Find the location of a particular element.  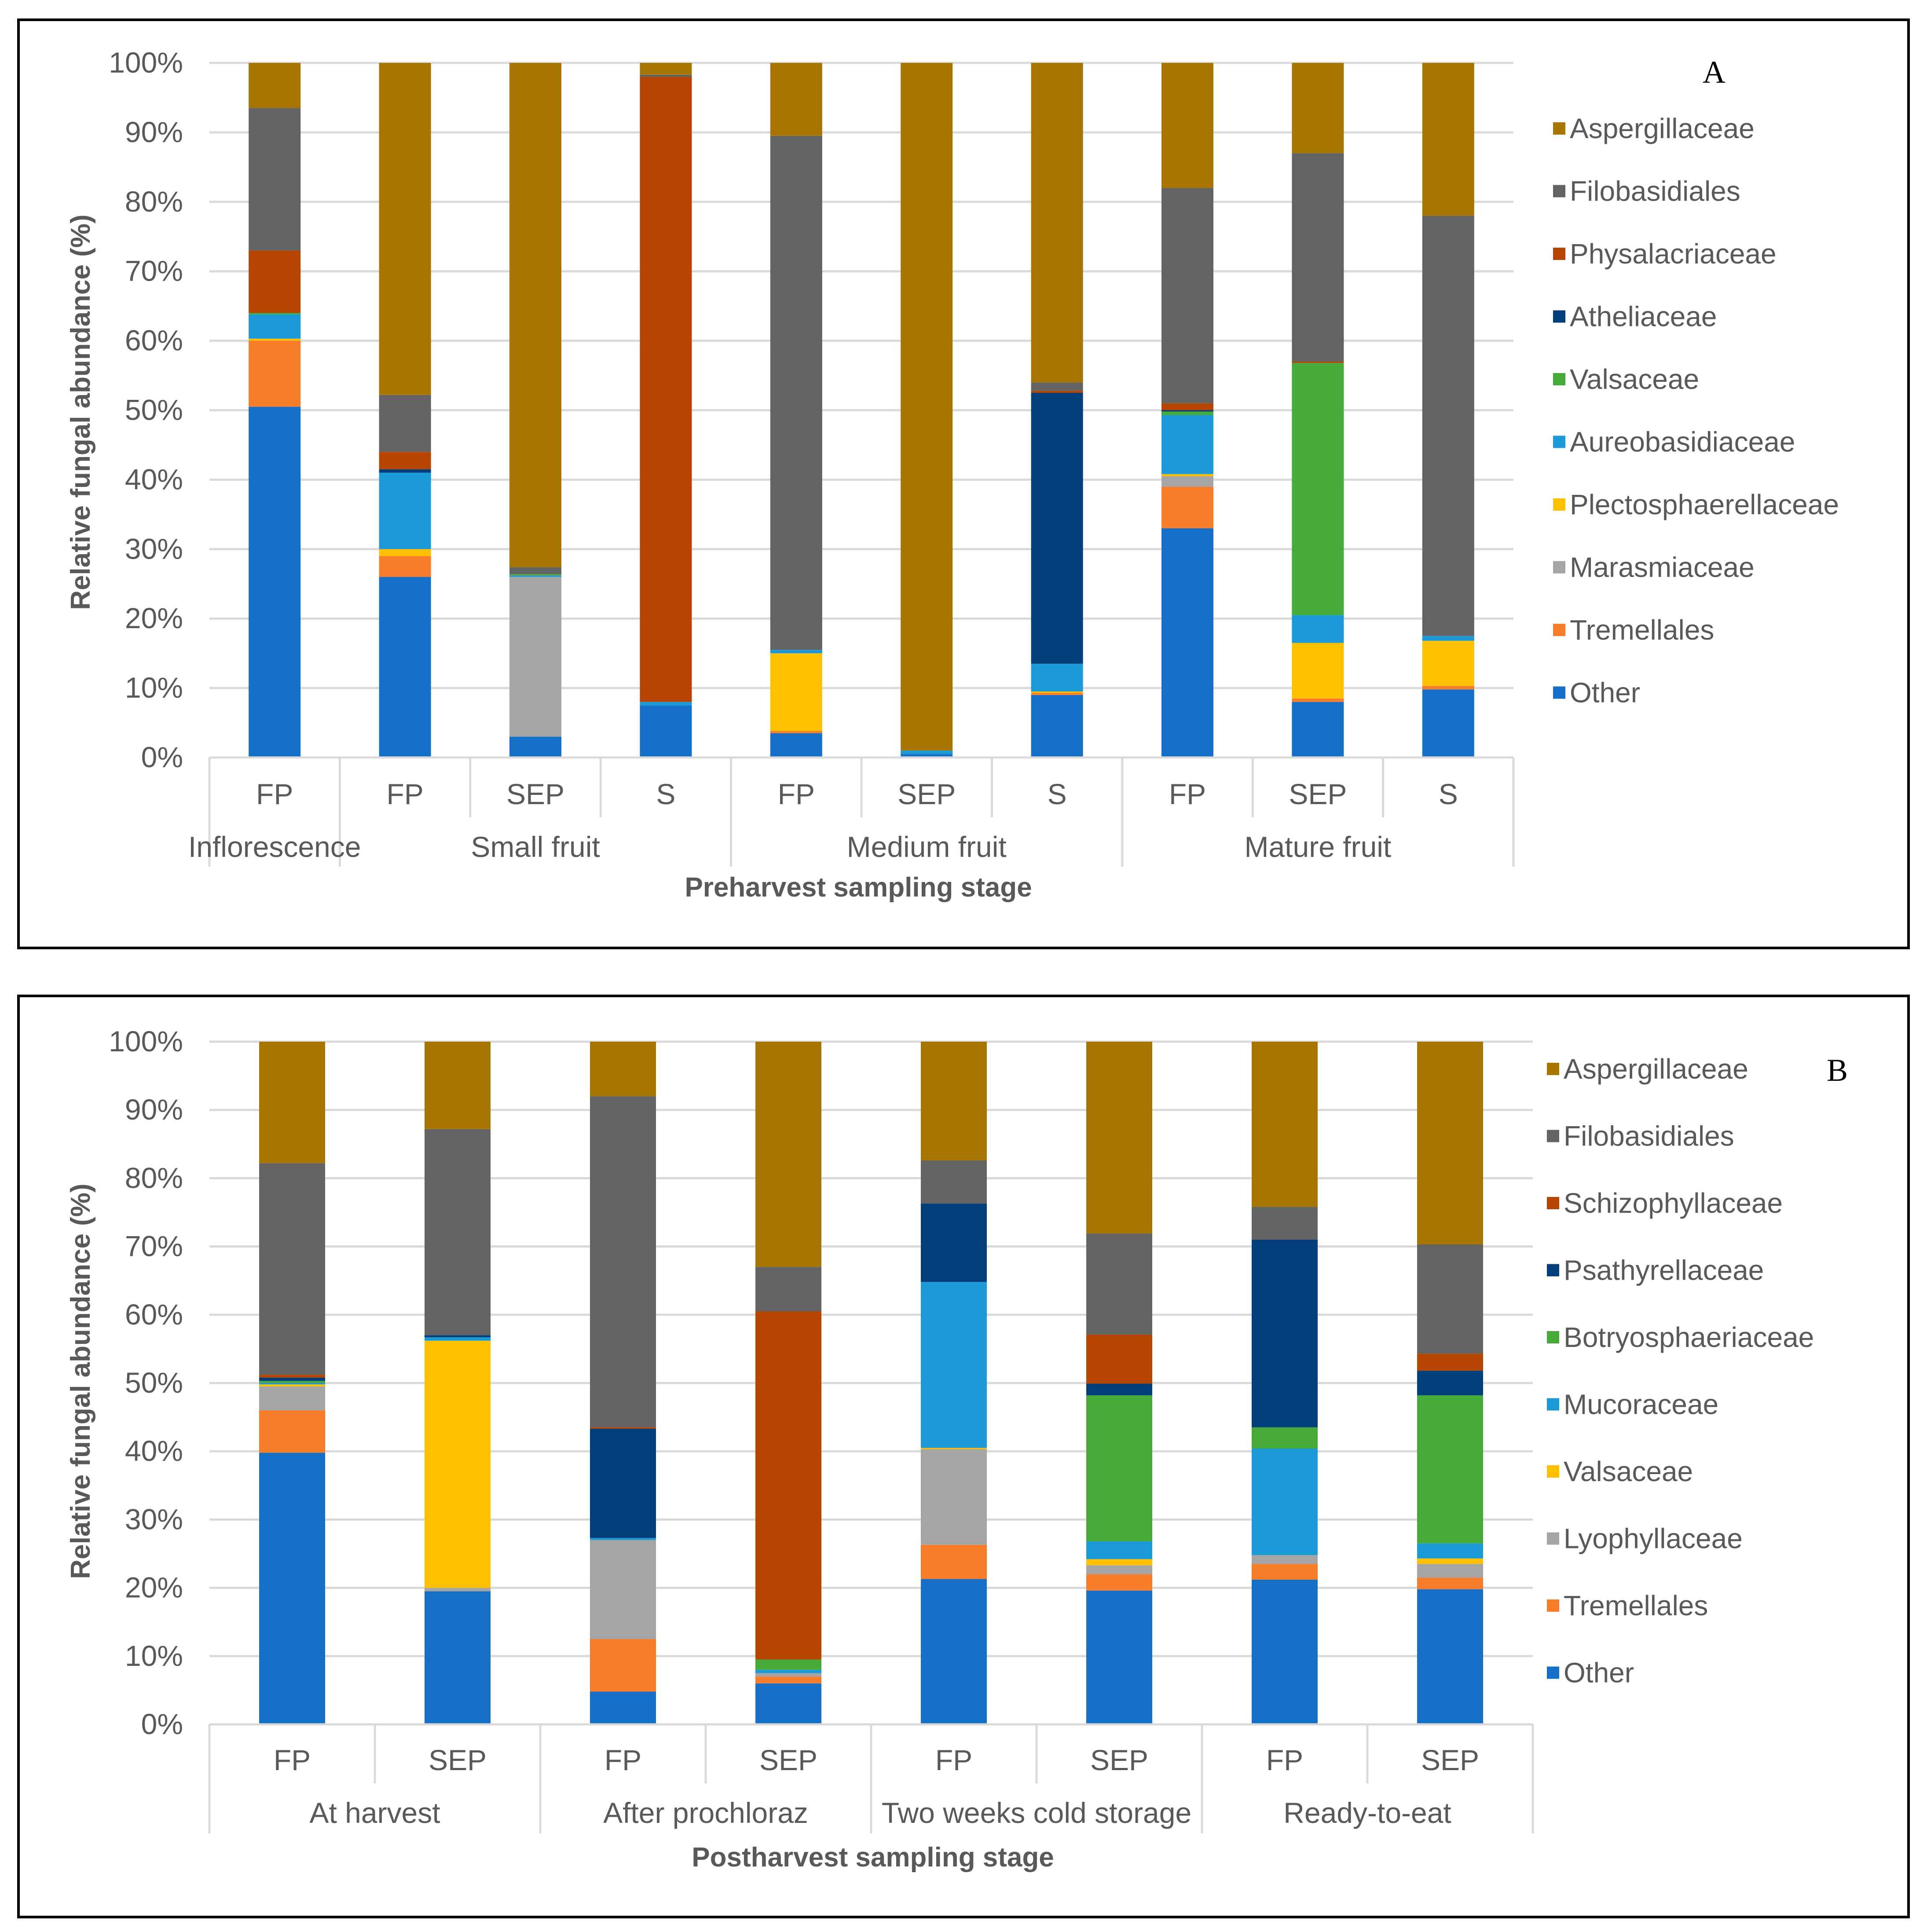

legend-item: Filobasidiales is located at coordinates (1646, 191).